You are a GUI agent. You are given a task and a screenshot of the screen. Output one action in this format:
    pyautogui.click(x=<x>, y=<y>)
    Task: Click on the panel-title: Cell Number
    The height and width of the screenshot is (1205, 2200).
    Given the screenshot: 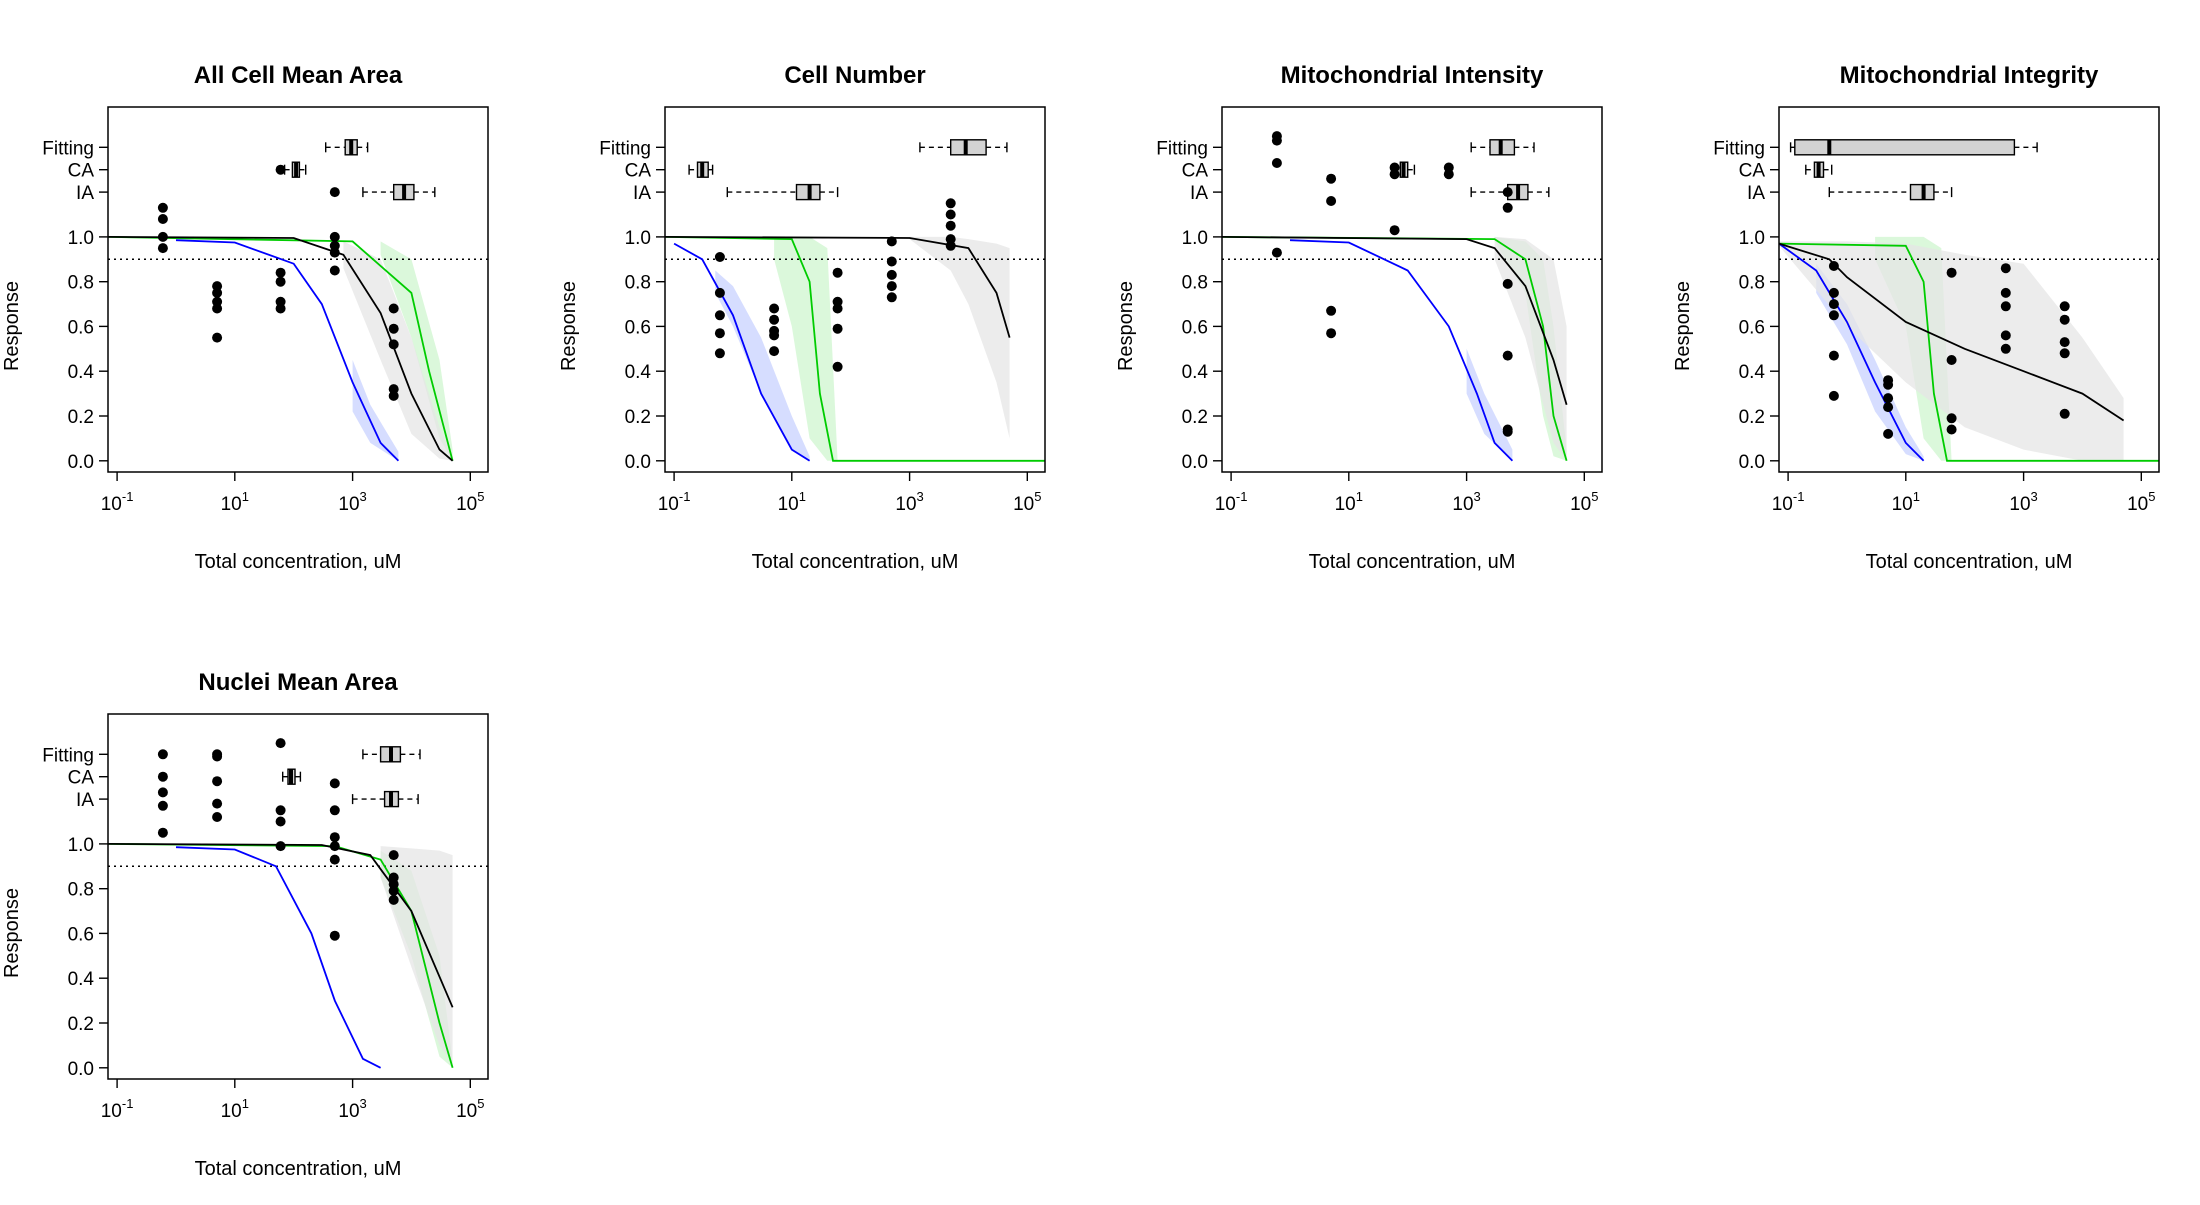 What is the action you would take?
    pyautogui.click(x=854, y=75)
    